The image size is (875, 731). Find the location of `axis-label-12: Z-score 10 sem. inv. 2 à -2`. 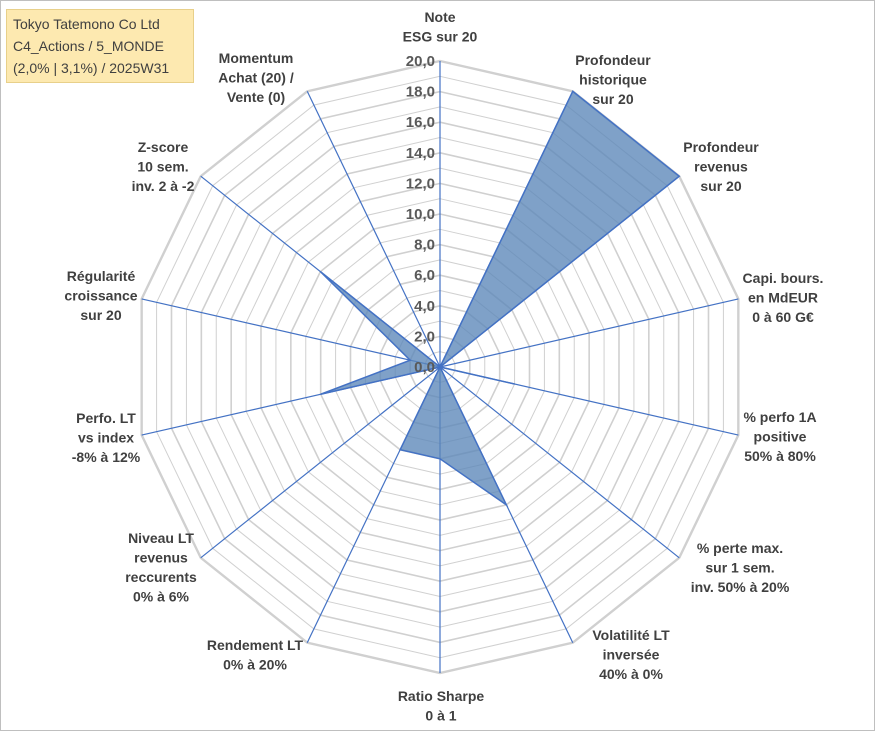

axis-label-12: Z-score 10 sem. inv. 2 à -2 is located at coordinates (163, 166).